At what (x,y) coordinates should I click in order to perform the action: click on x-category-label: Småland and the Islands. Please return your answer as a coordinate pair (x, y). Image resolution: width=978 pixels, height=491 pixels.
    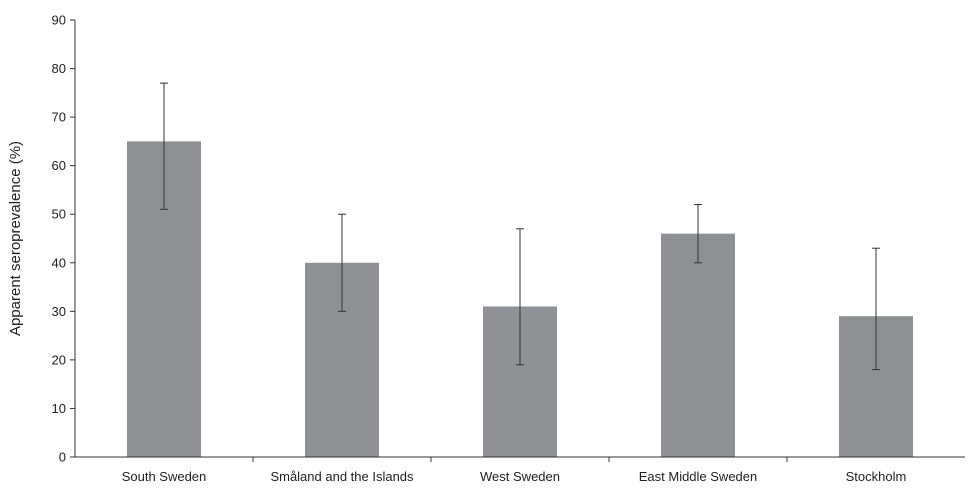
    Looking at the image, I should click on (342, 476).